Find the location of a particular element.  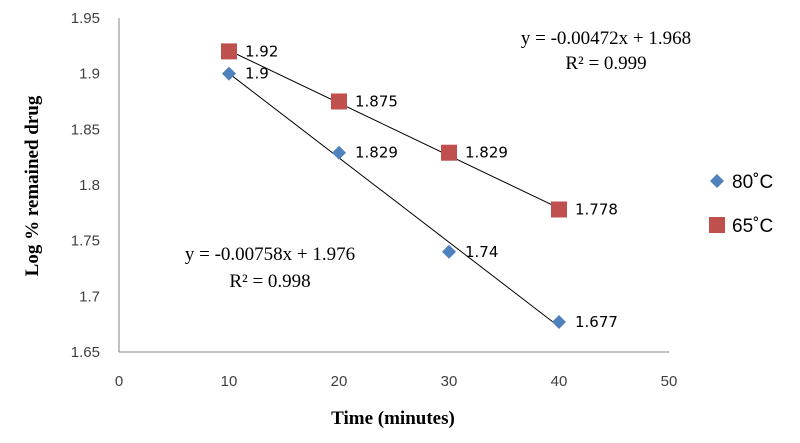

y-tick-label: 1.65 is located at coordinates (85, 352).